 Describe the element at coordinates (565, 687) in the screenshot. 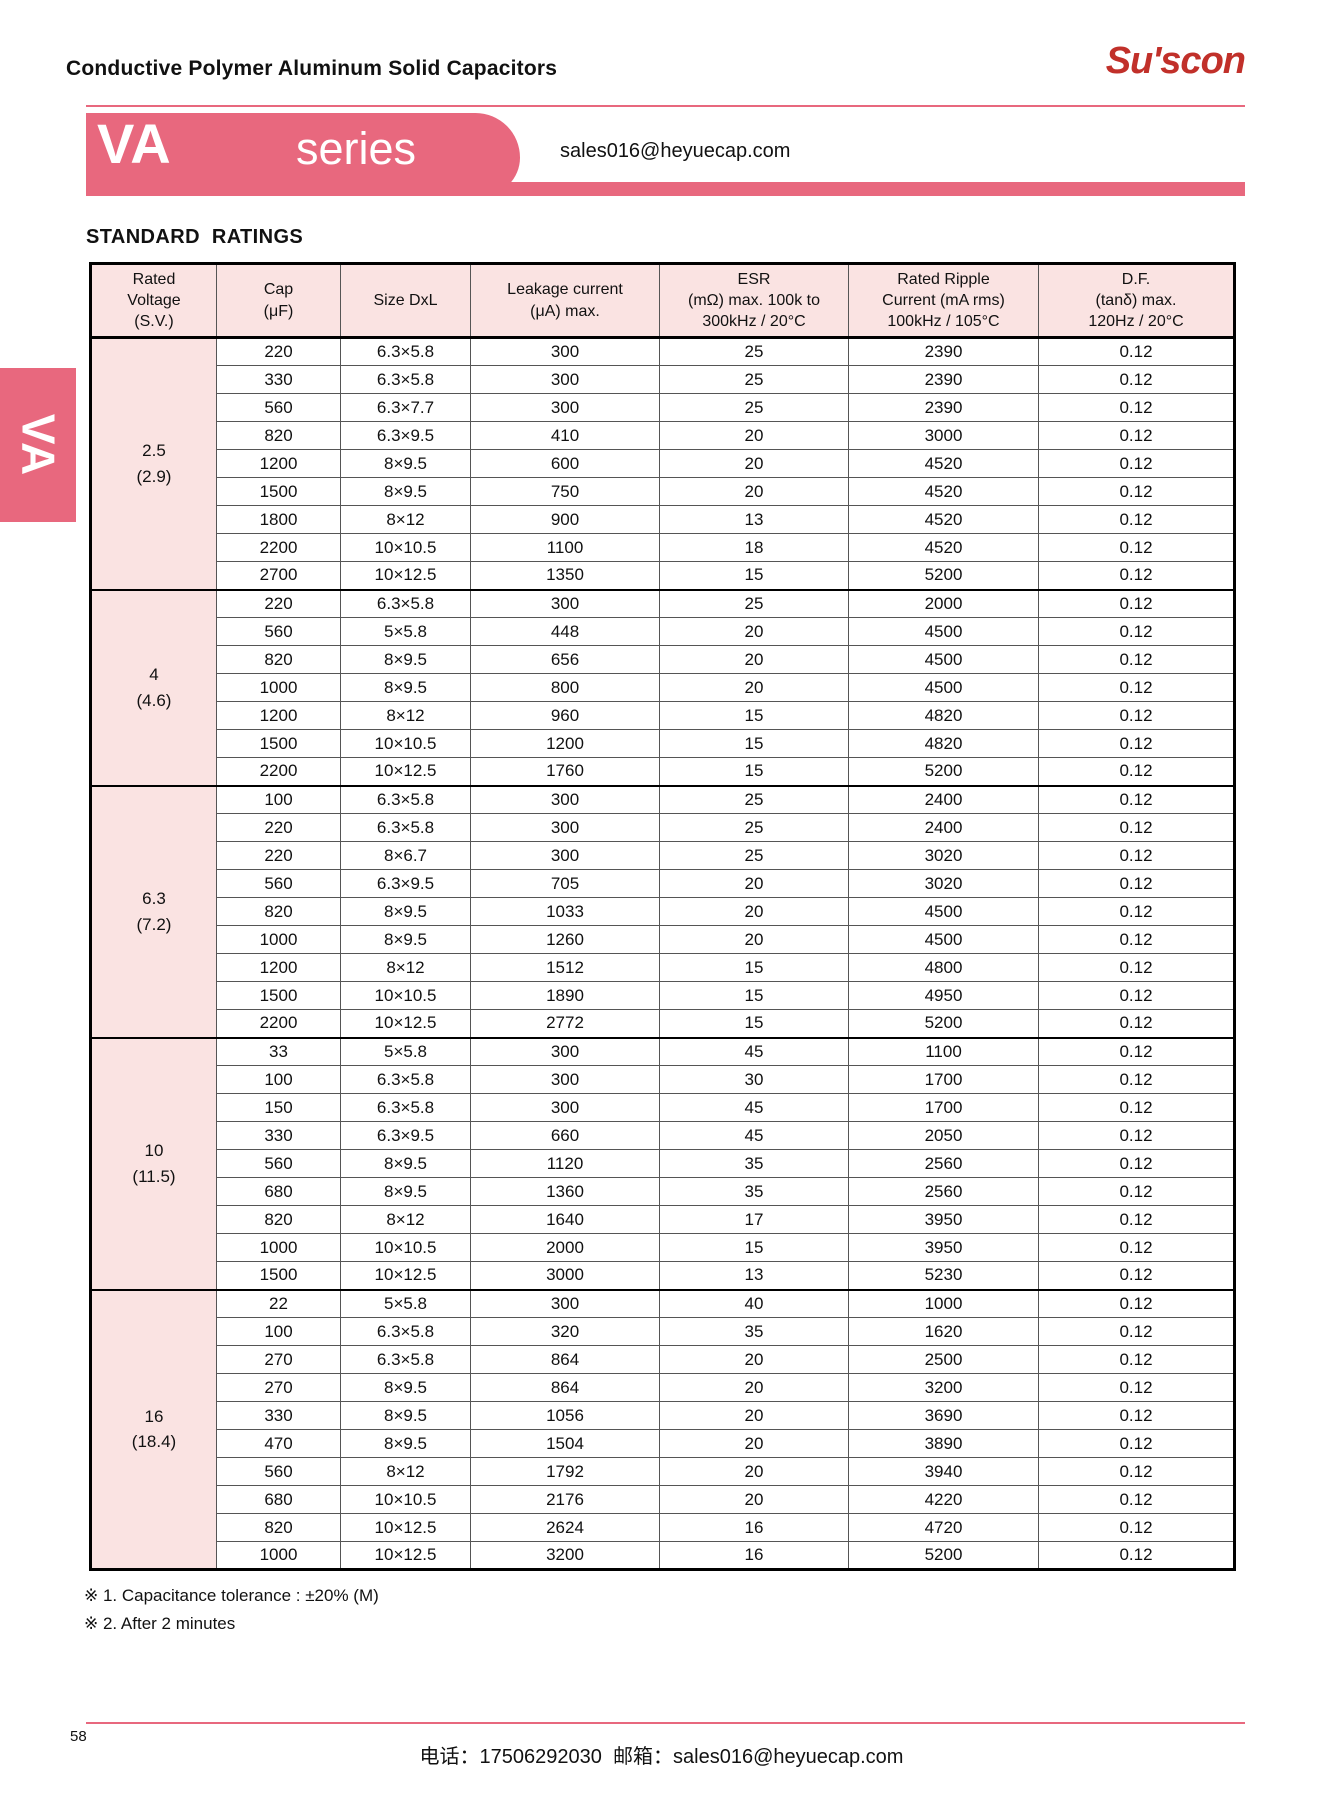

I see `table-cell: 800` at that location.